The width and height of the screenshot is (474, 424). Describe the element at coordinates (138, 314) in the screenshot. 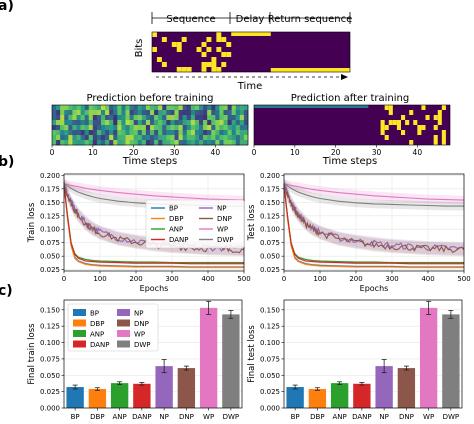

I see `legend-label-np: NP` at that location.